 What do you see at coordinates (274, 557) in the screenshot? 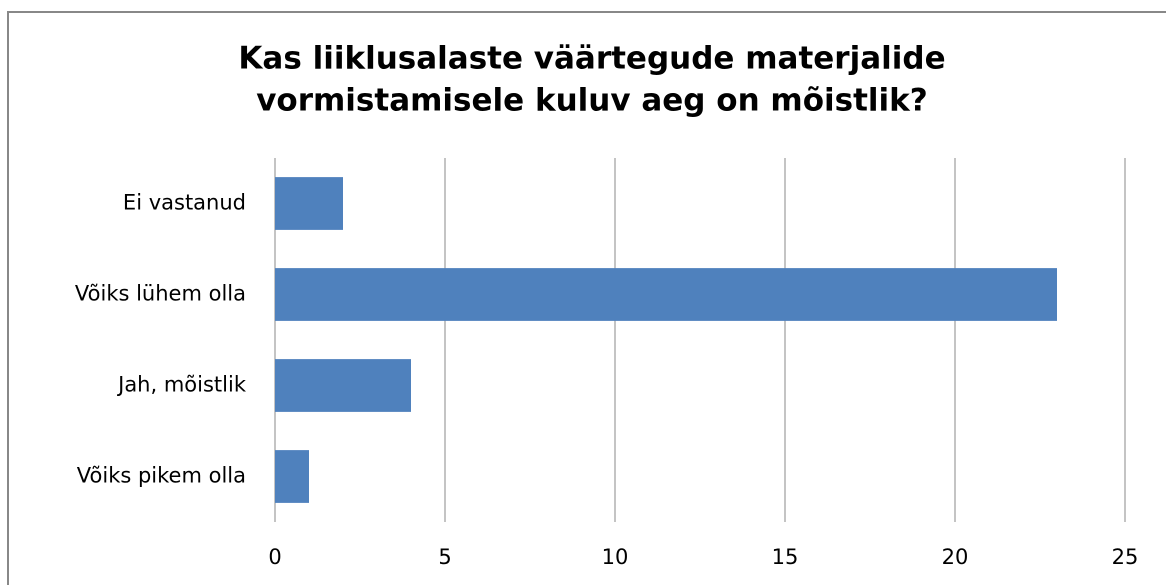
I see `x-tick-label: 0` at bounding box center [274, 557].